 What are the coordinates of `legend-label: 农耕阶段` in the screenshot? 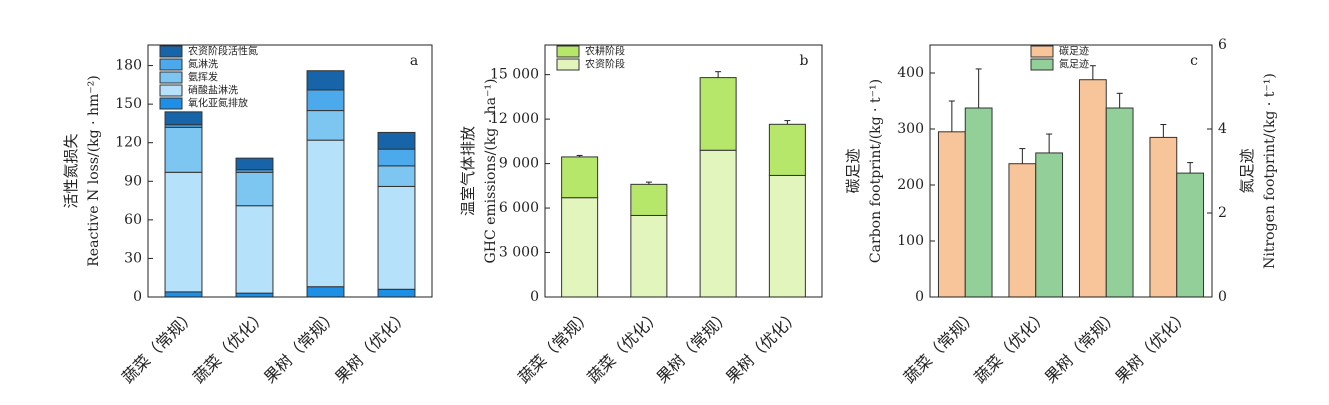 It's located at (605, 51).